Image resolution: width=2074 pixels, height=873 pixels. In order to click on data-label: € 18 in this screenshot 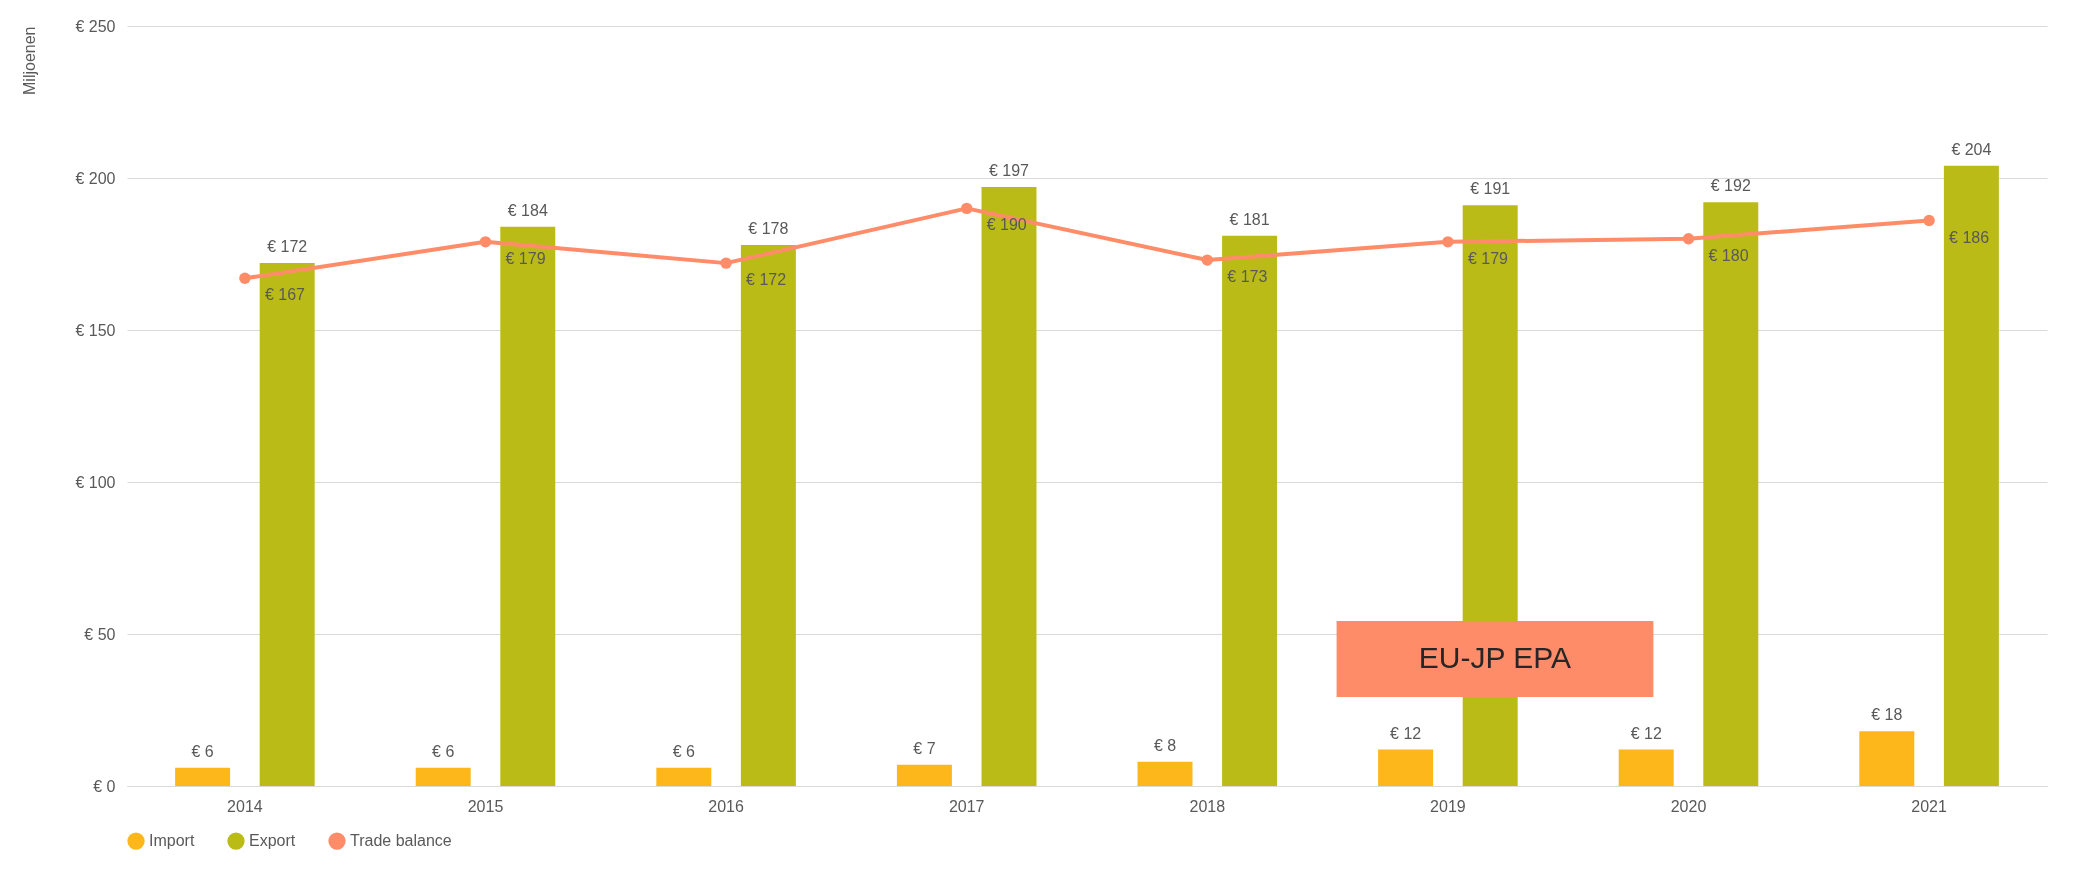, I will do `click(1887, 715)`.